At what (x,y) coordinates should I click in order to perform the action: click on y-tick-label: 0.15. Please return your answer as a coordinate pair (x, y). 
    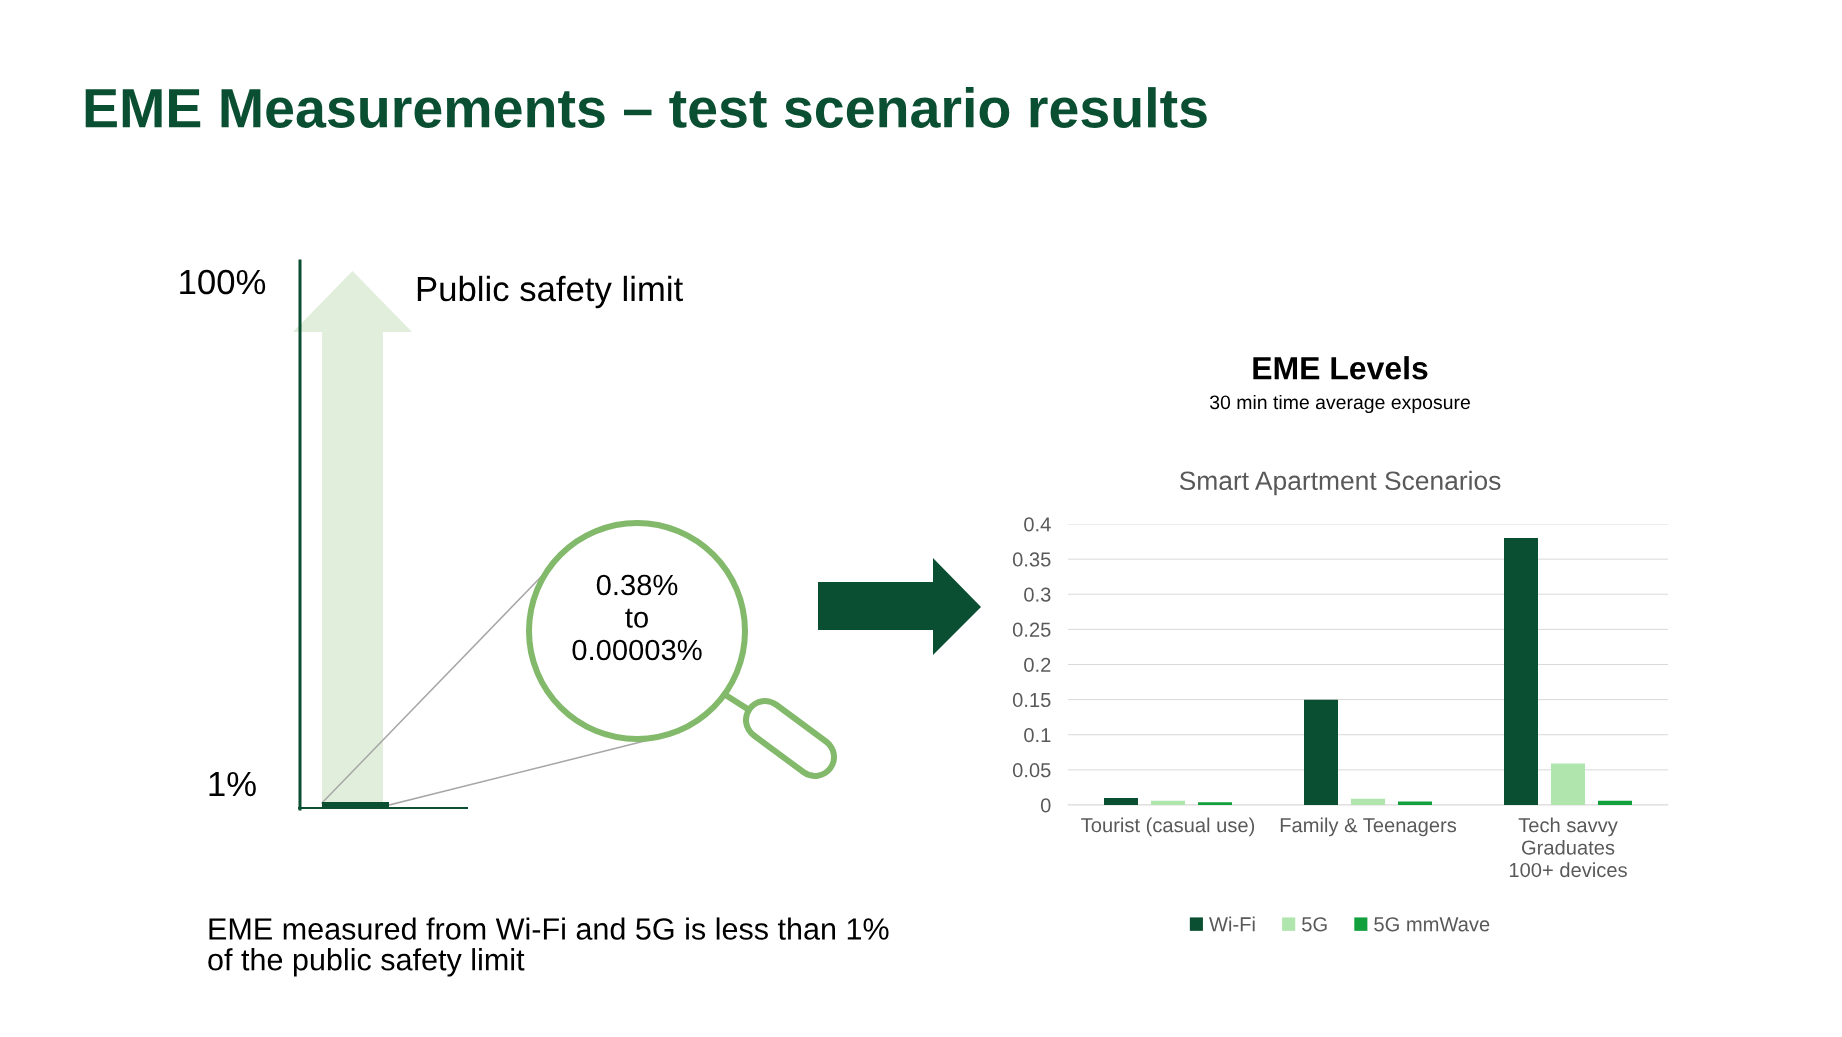
    Looking at the image, I should click on (1031, 700).